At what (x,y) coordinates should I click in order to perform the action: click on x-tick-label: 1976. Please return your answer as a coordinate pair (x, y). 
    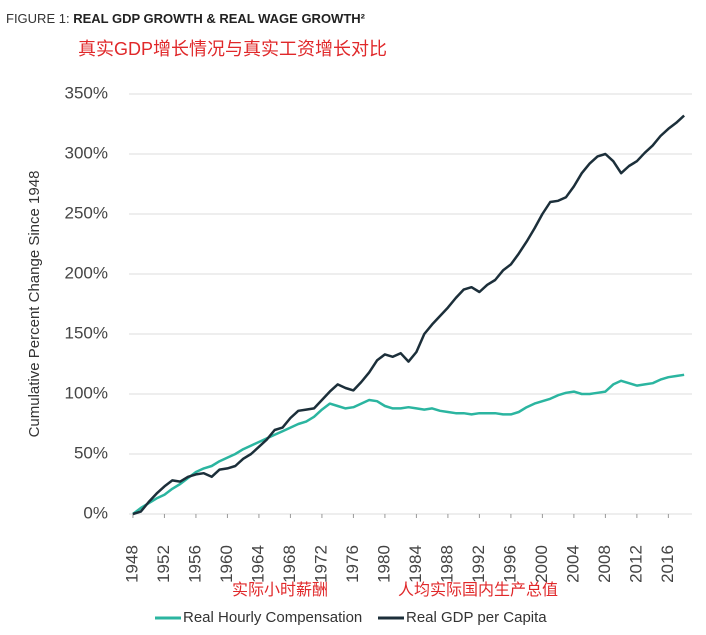
    Looking at the image, I should click on (352, 564).